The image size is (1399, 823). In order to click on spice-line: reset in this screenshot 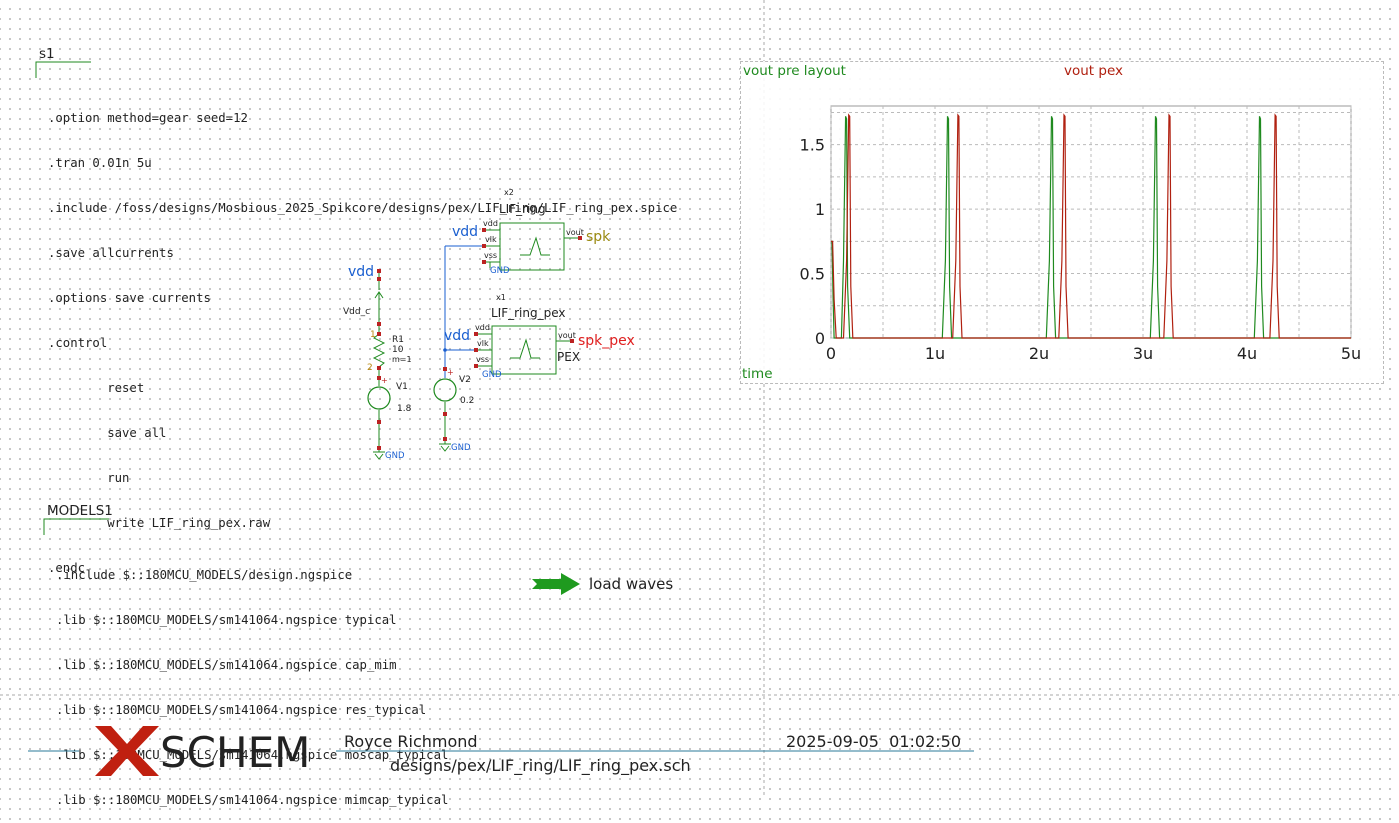, I will do `click(96, 388)`.